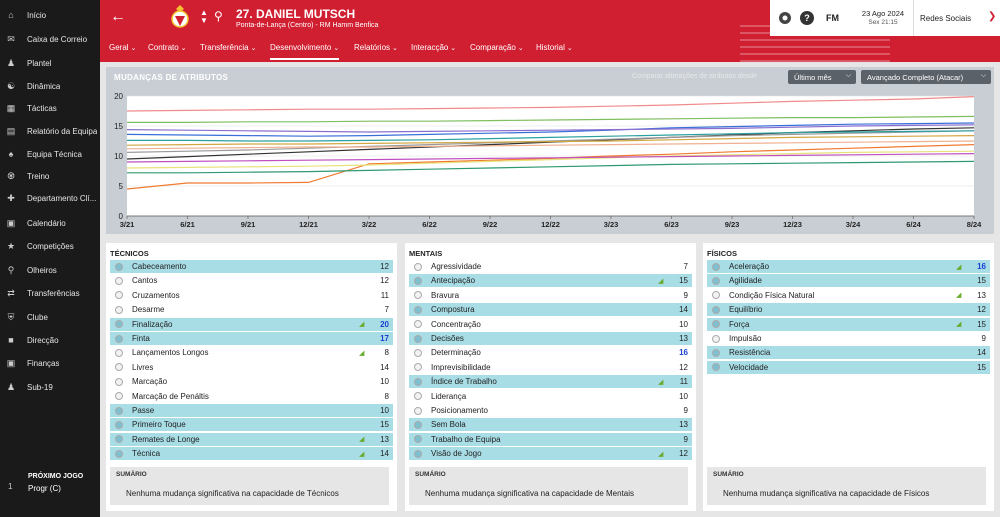 This screenshot has height=517, width=1000. I want to click on attribute-row: Passe 10, so click(251, 410).